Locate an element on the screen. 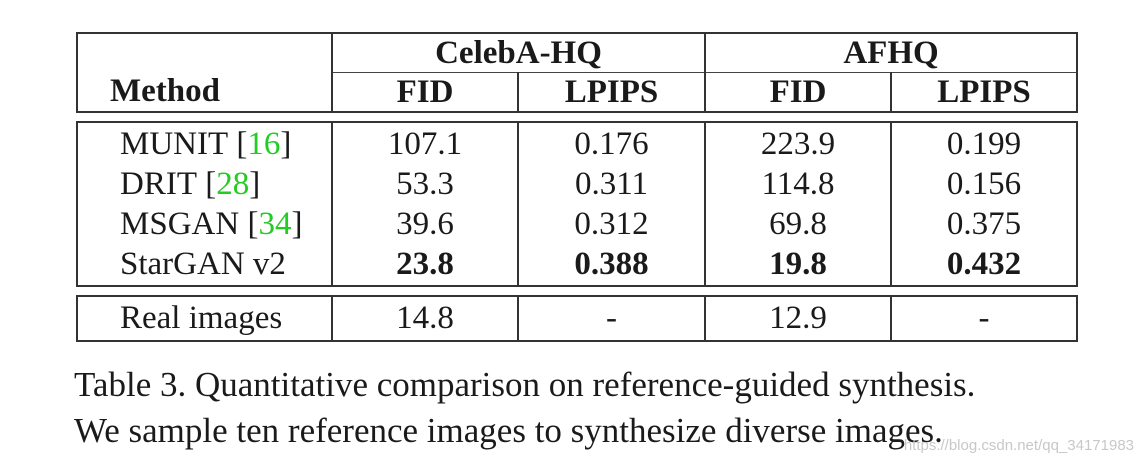 The width and height of the screenshot is (1144, 464). body-top-rule is located at coordinates (577, 122).